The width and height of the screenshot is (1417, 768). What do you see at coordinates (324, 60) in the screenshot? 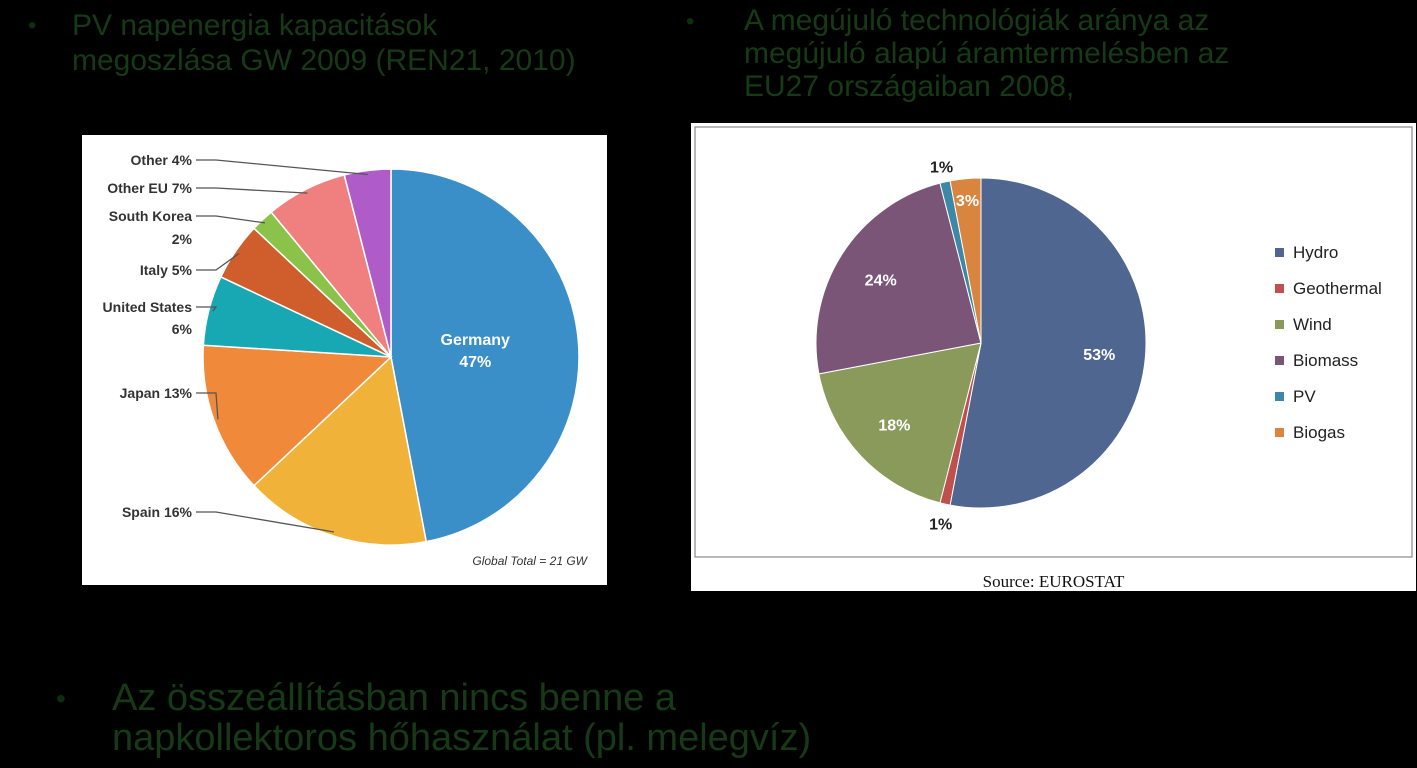
I see `left-heading-line-2: megoszlása GW 2009 (REN21, 2010)` at bounding box center [324, 60].